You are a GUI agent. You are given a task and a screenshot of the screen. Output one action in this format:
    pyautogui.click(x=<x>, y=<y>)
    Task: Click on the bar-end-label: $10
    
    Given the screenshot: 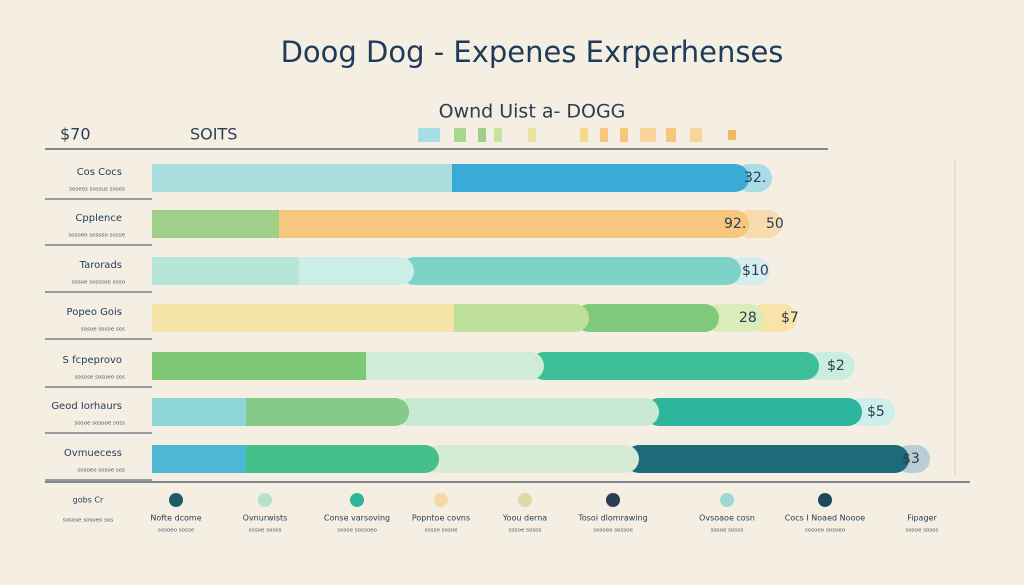 What is the action you would take?
    pyautogui.click(x=755, y=271)
    